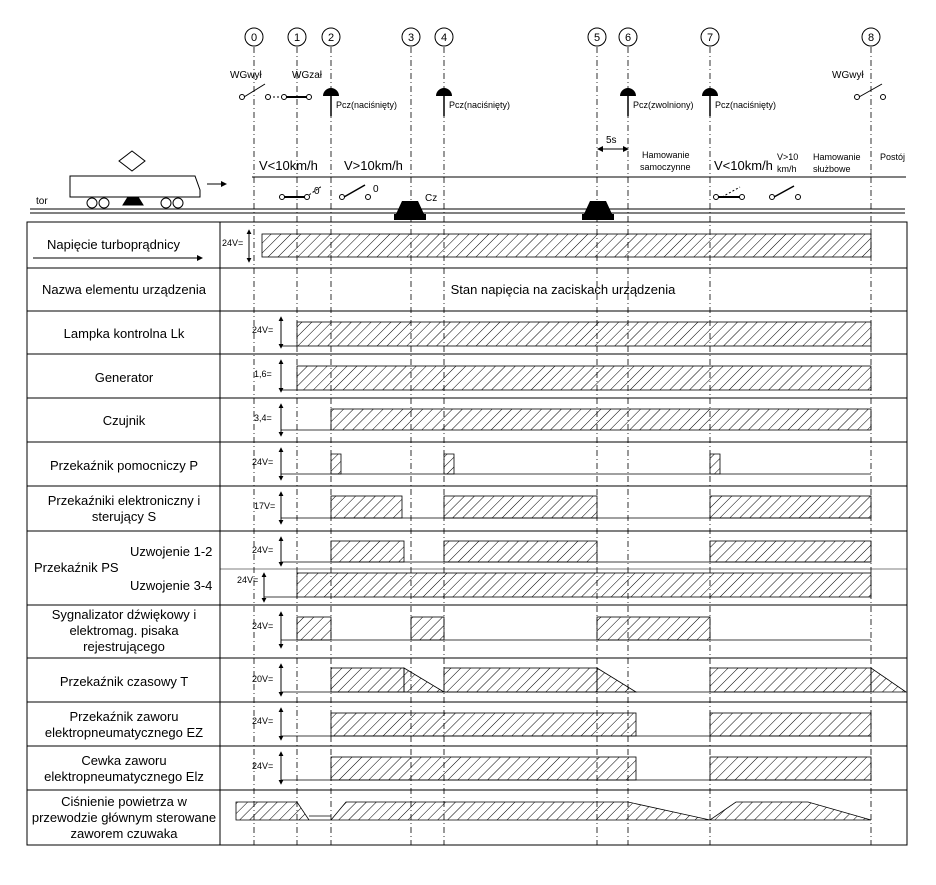 This screenshot has height=885, width=936. I want to click on row-ez-label-1: Przekaźnik zaworu, so click(123, 716).